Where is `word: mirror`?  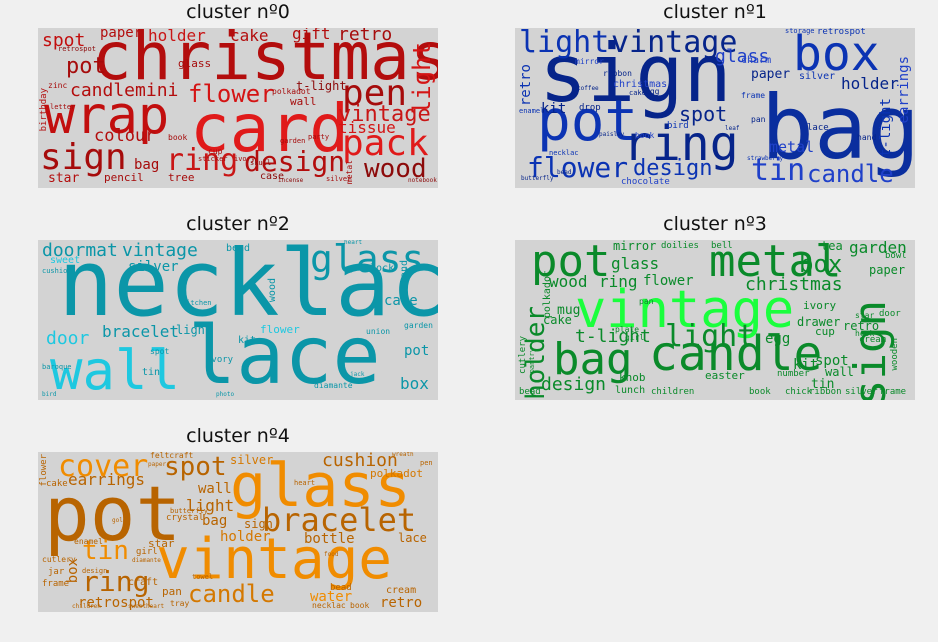
word: mirror is located at coordinates (589, 61).